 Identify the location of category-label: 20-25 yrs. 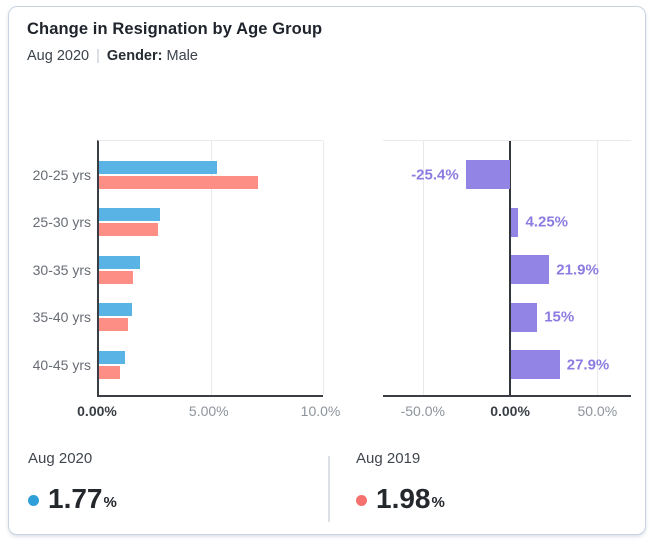
(61, 174).